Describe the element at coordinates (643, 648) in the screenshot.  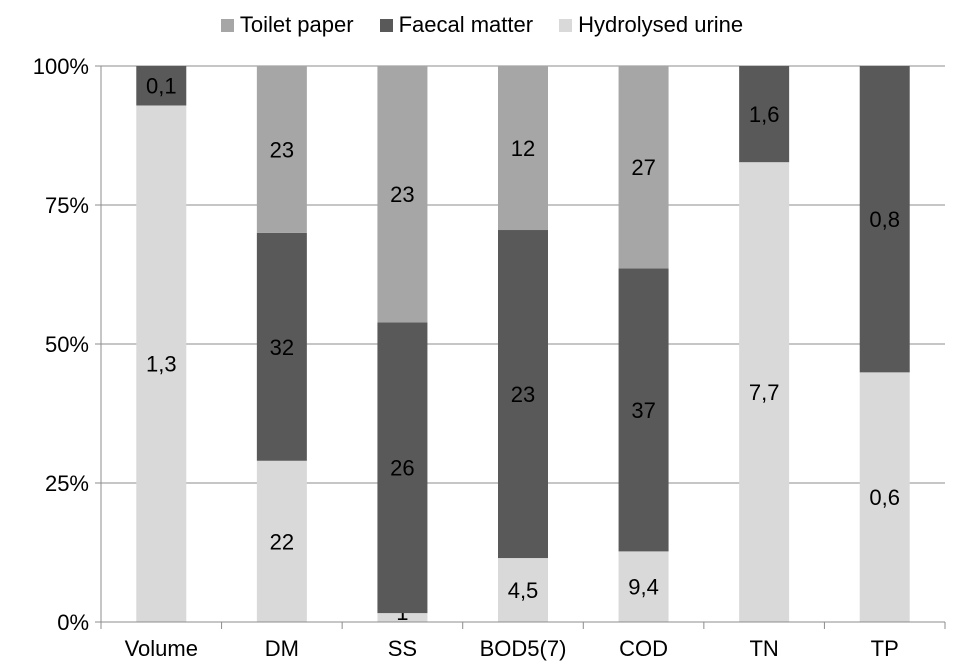
I see `x-tick-label: COD` at that location.